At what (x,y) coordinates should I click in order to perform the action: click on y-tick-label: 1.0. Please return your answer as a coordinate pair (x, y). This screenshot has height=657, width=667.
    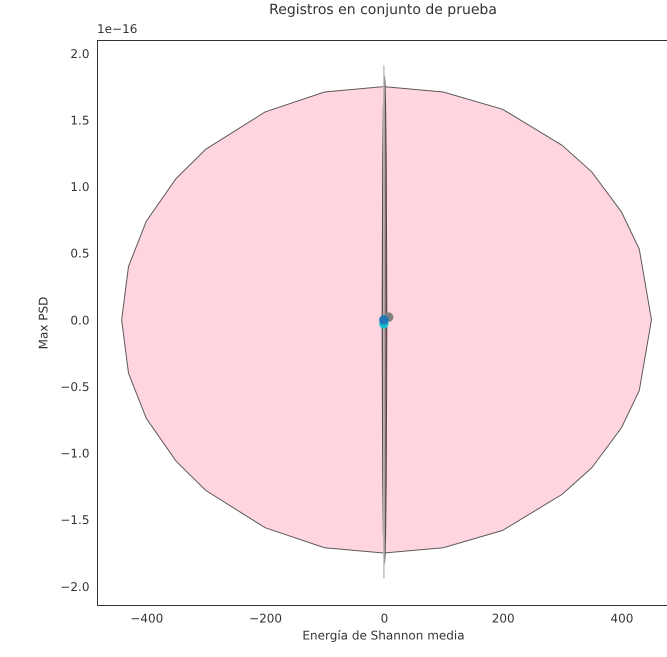
    Looking at the image, I should click on (80, 187).